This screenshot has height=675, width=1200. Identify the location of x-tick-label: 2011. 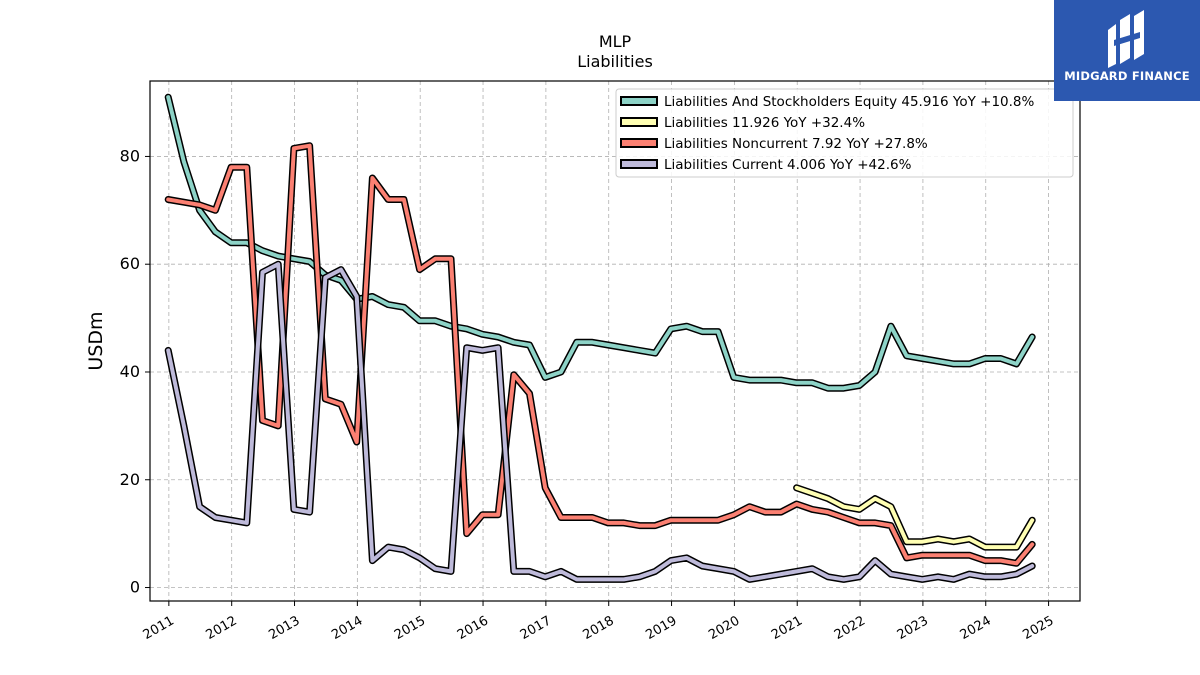
(159, 628).